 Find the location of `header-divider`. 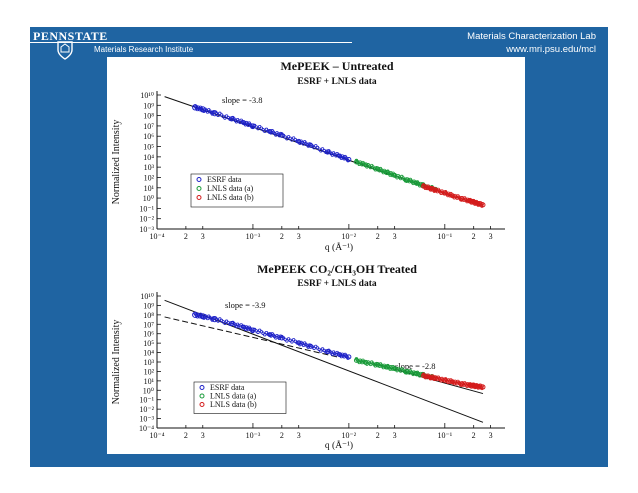

header-divider is located at coordinates (191, 42).